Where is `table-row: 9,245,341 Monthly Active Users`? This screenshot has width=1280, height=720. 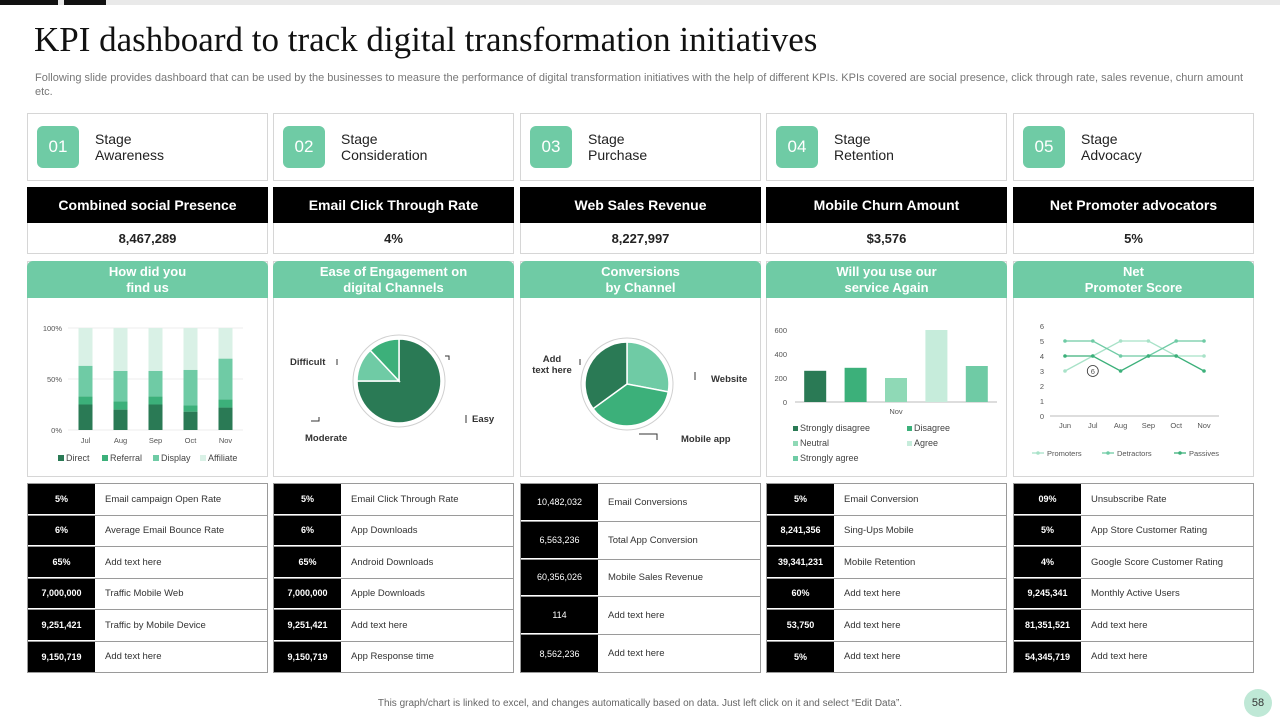
table-row: 9,245,341 Monthly Active Users is located at coordinates (1133, 594).